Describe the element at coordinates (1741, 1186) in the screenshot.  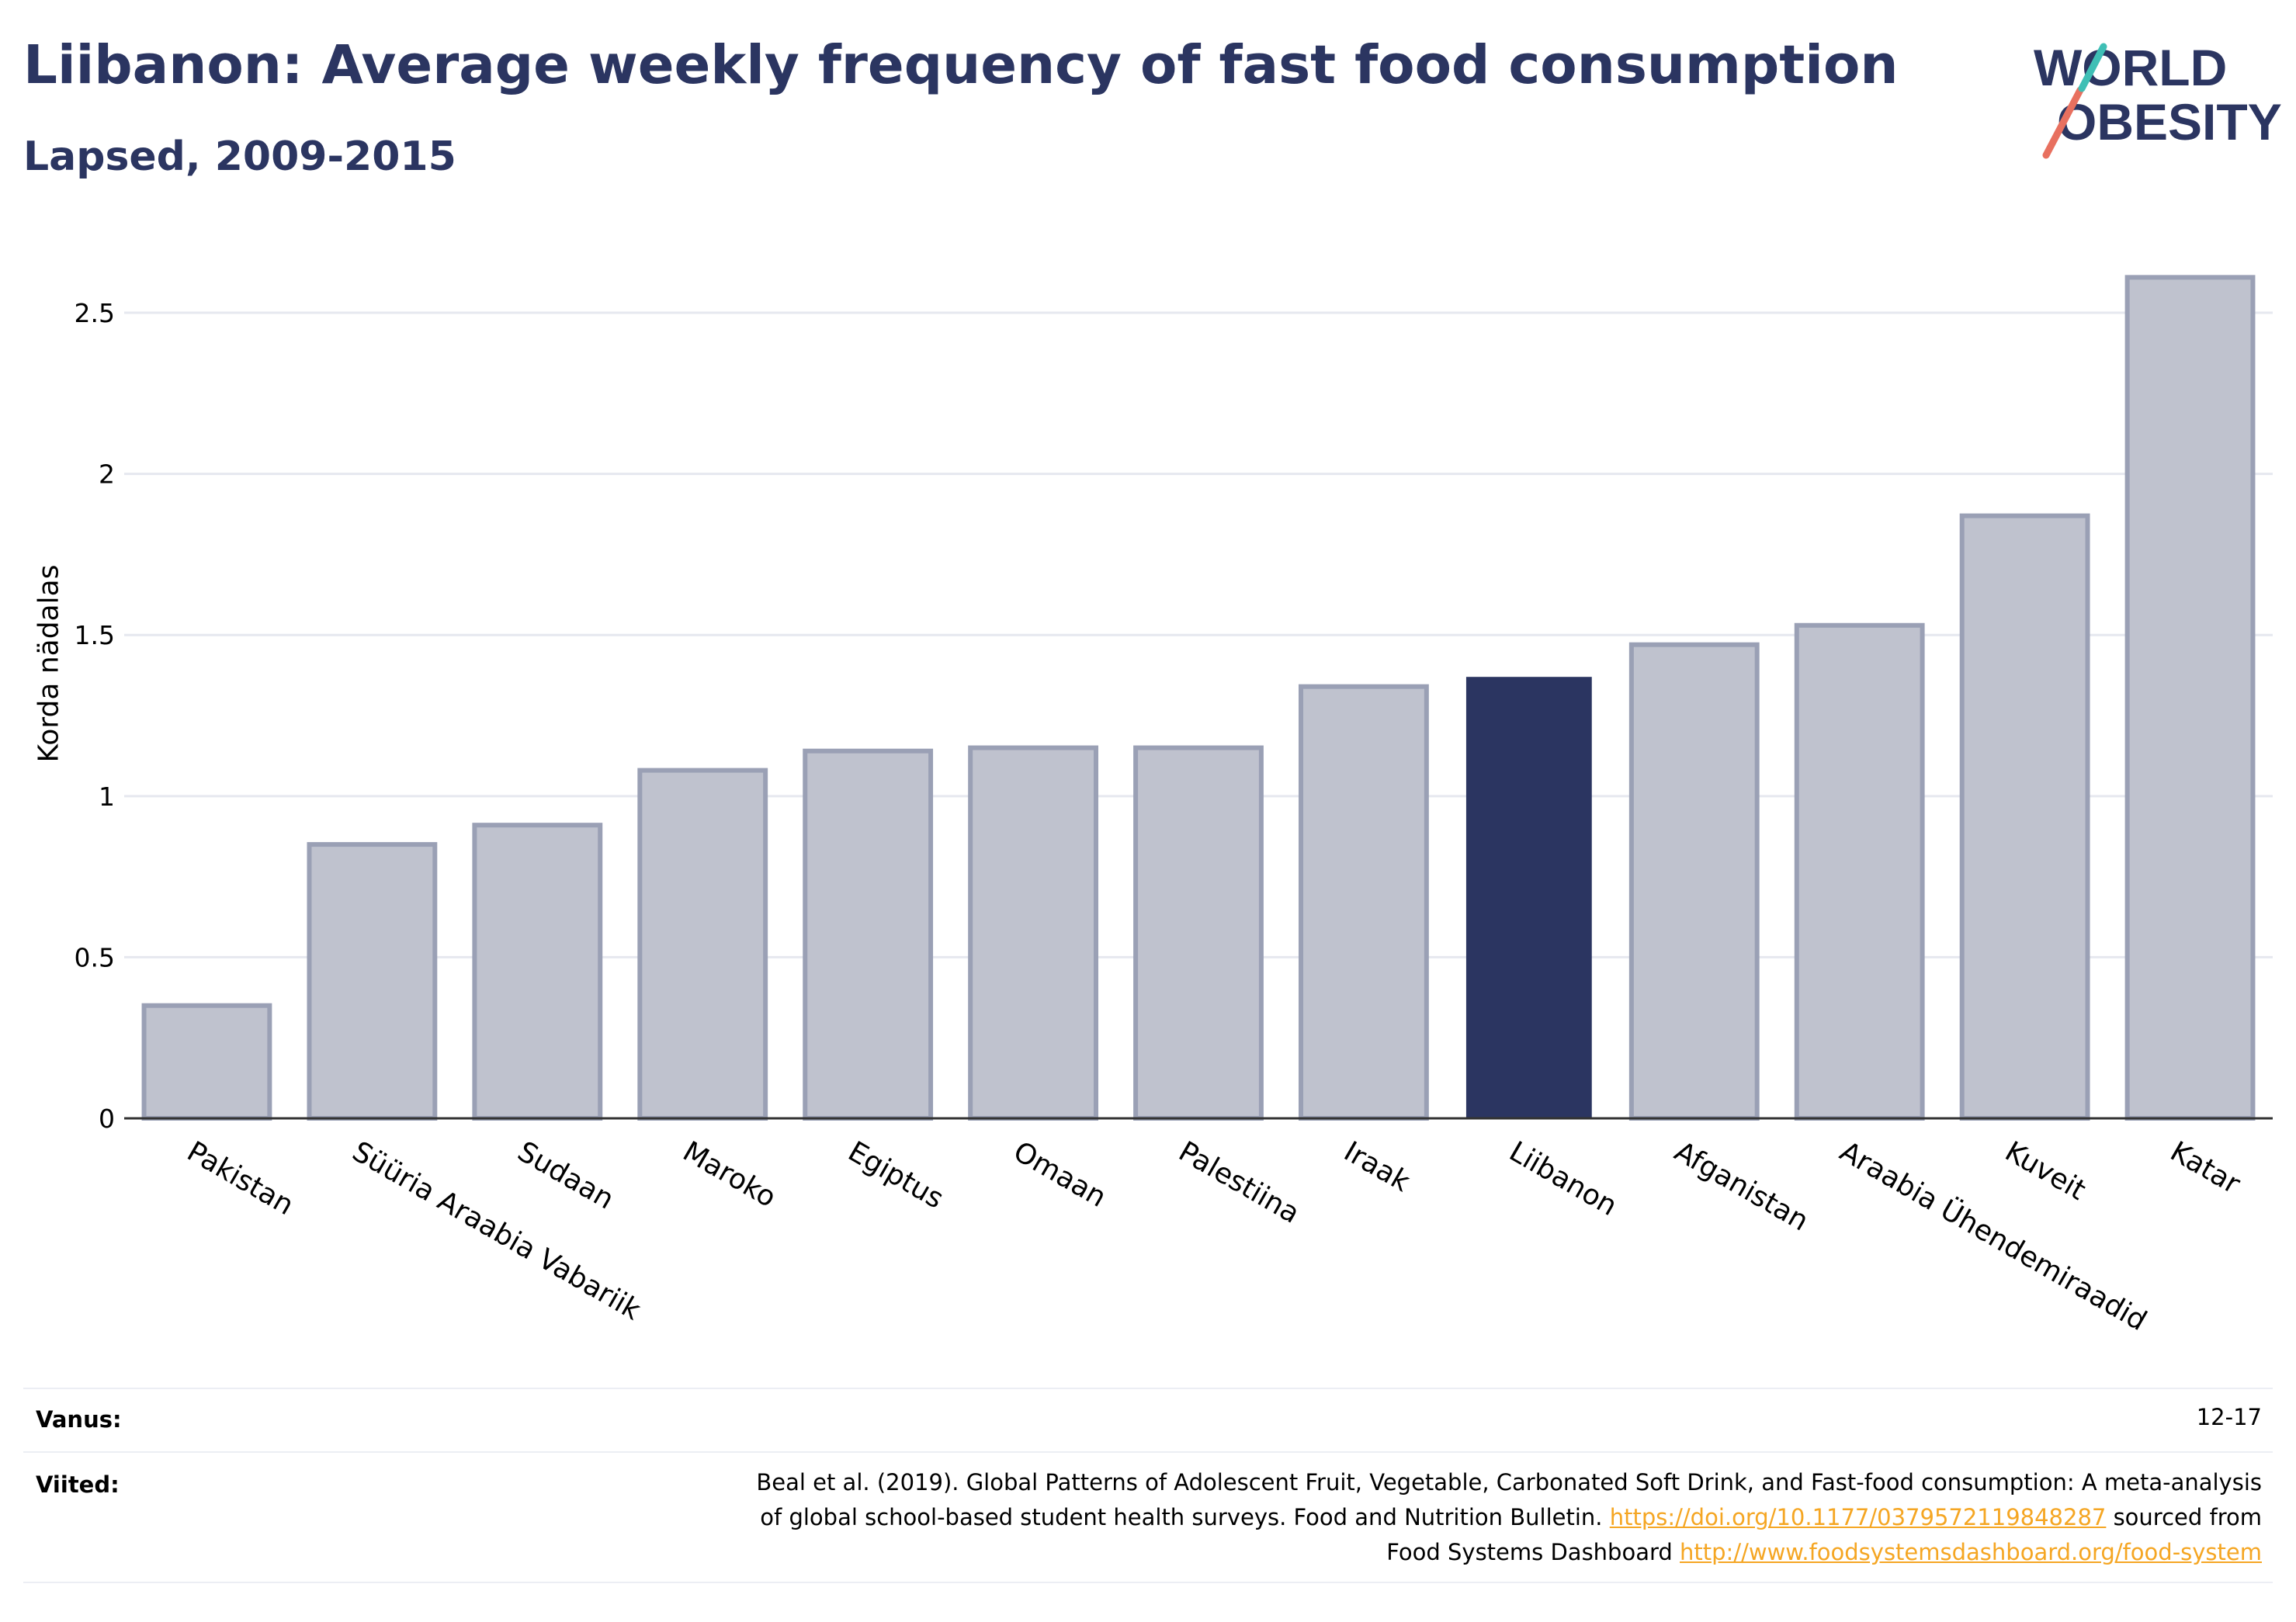
I see `x-tick-label: Afganistan` at that location.